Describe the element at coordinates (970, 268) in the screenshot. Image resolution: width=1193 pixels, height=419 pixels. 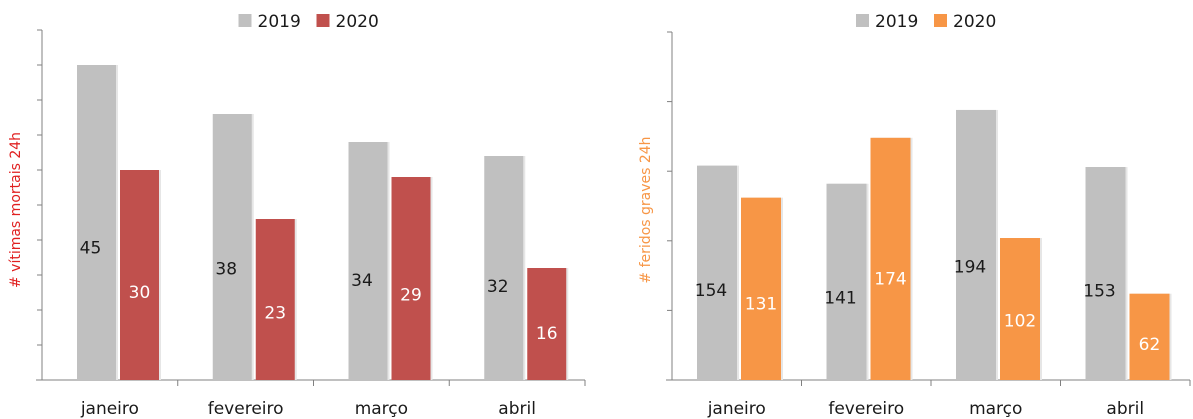
I see `data-label: 194` at that location.